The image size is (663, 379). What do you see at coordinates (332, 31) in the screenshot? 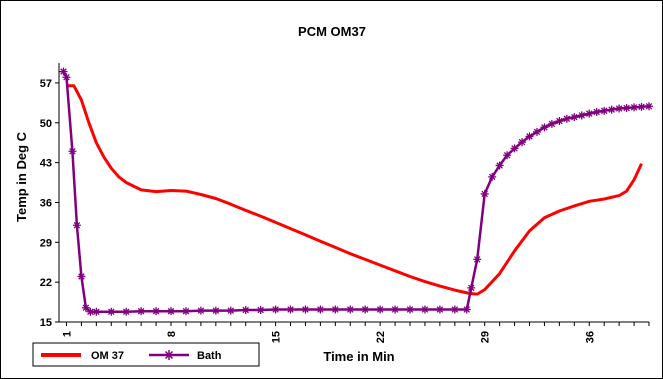
I see `chart-title: PCM OM37` at bounding box center [332, 31].